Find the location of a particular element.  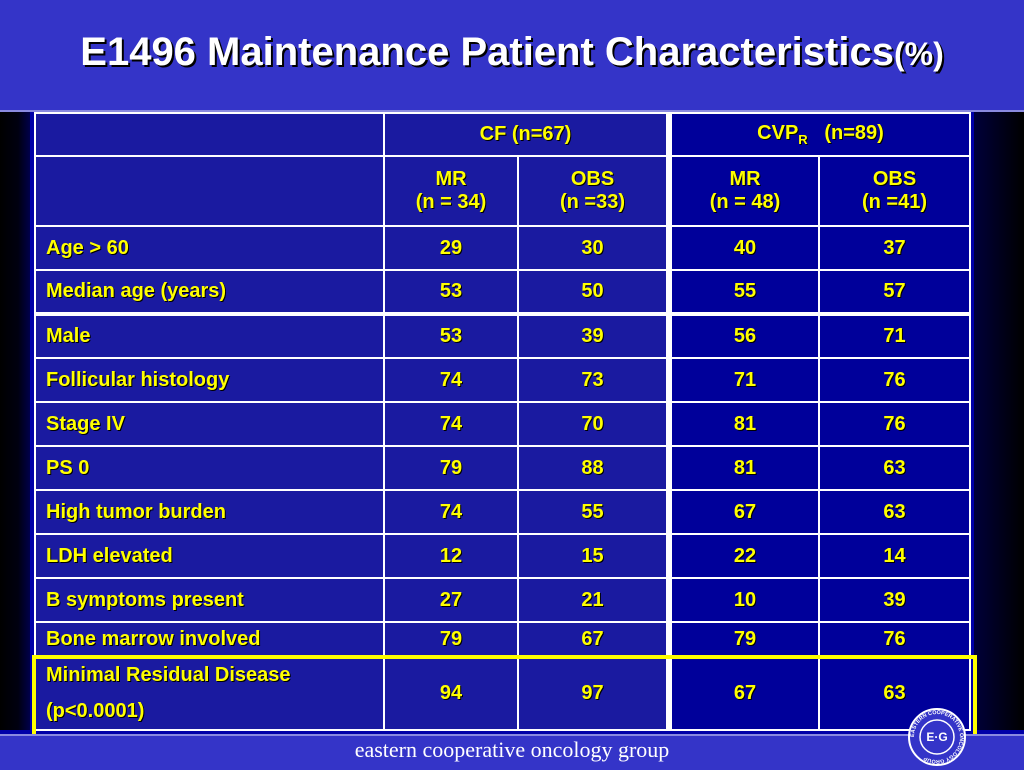

cell-value: 27 is located at coordinates (451, 600).